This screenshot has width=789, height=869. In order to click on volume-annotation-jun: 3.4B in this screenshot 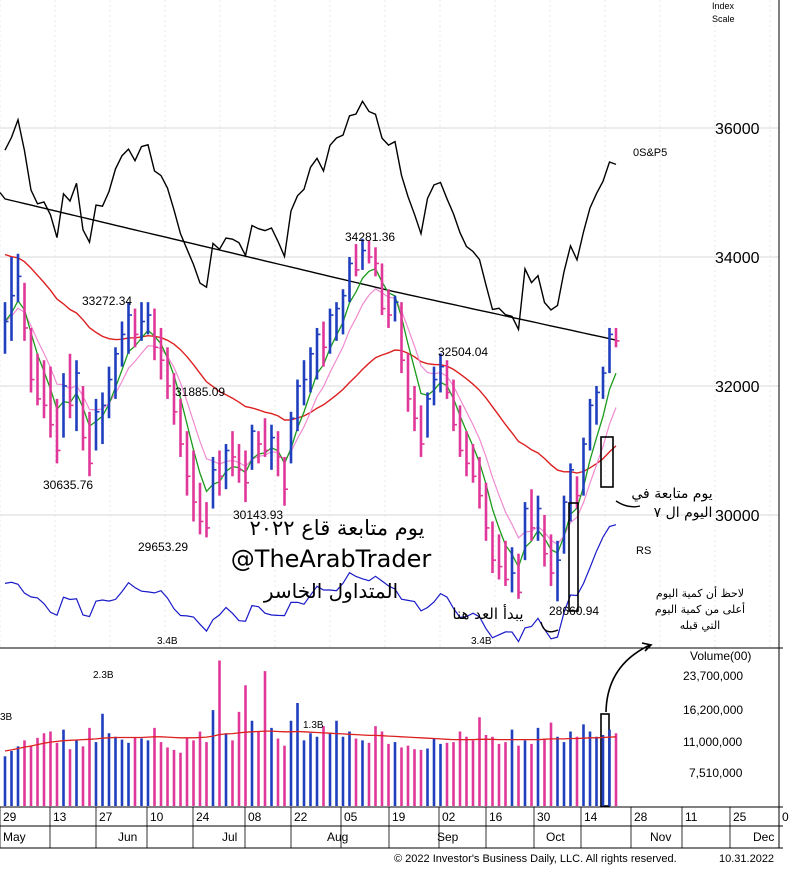, I will do `click(167, 641)`.